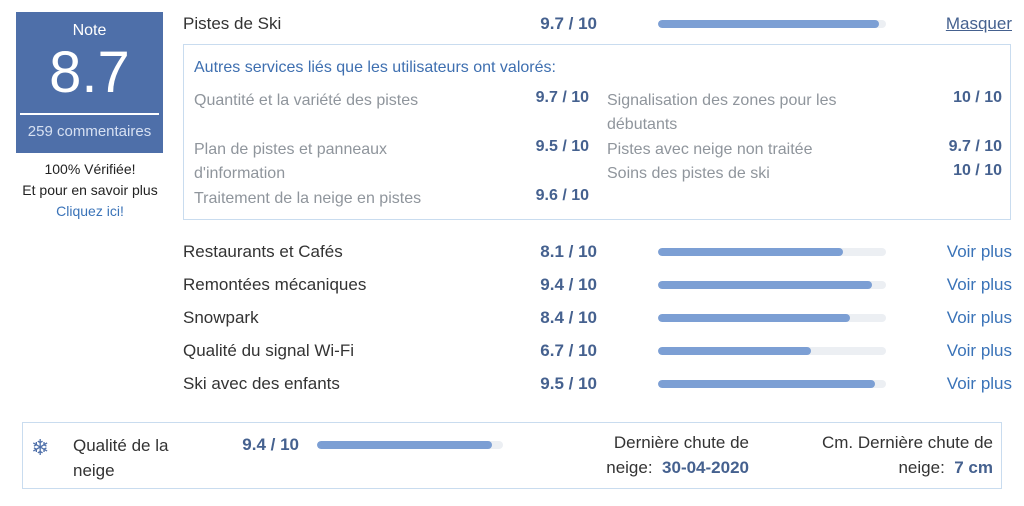 The width and height of the screenshot is (1024, 506). I want to click on criterion-label: Remontées mécaniques, so click(275, 284).